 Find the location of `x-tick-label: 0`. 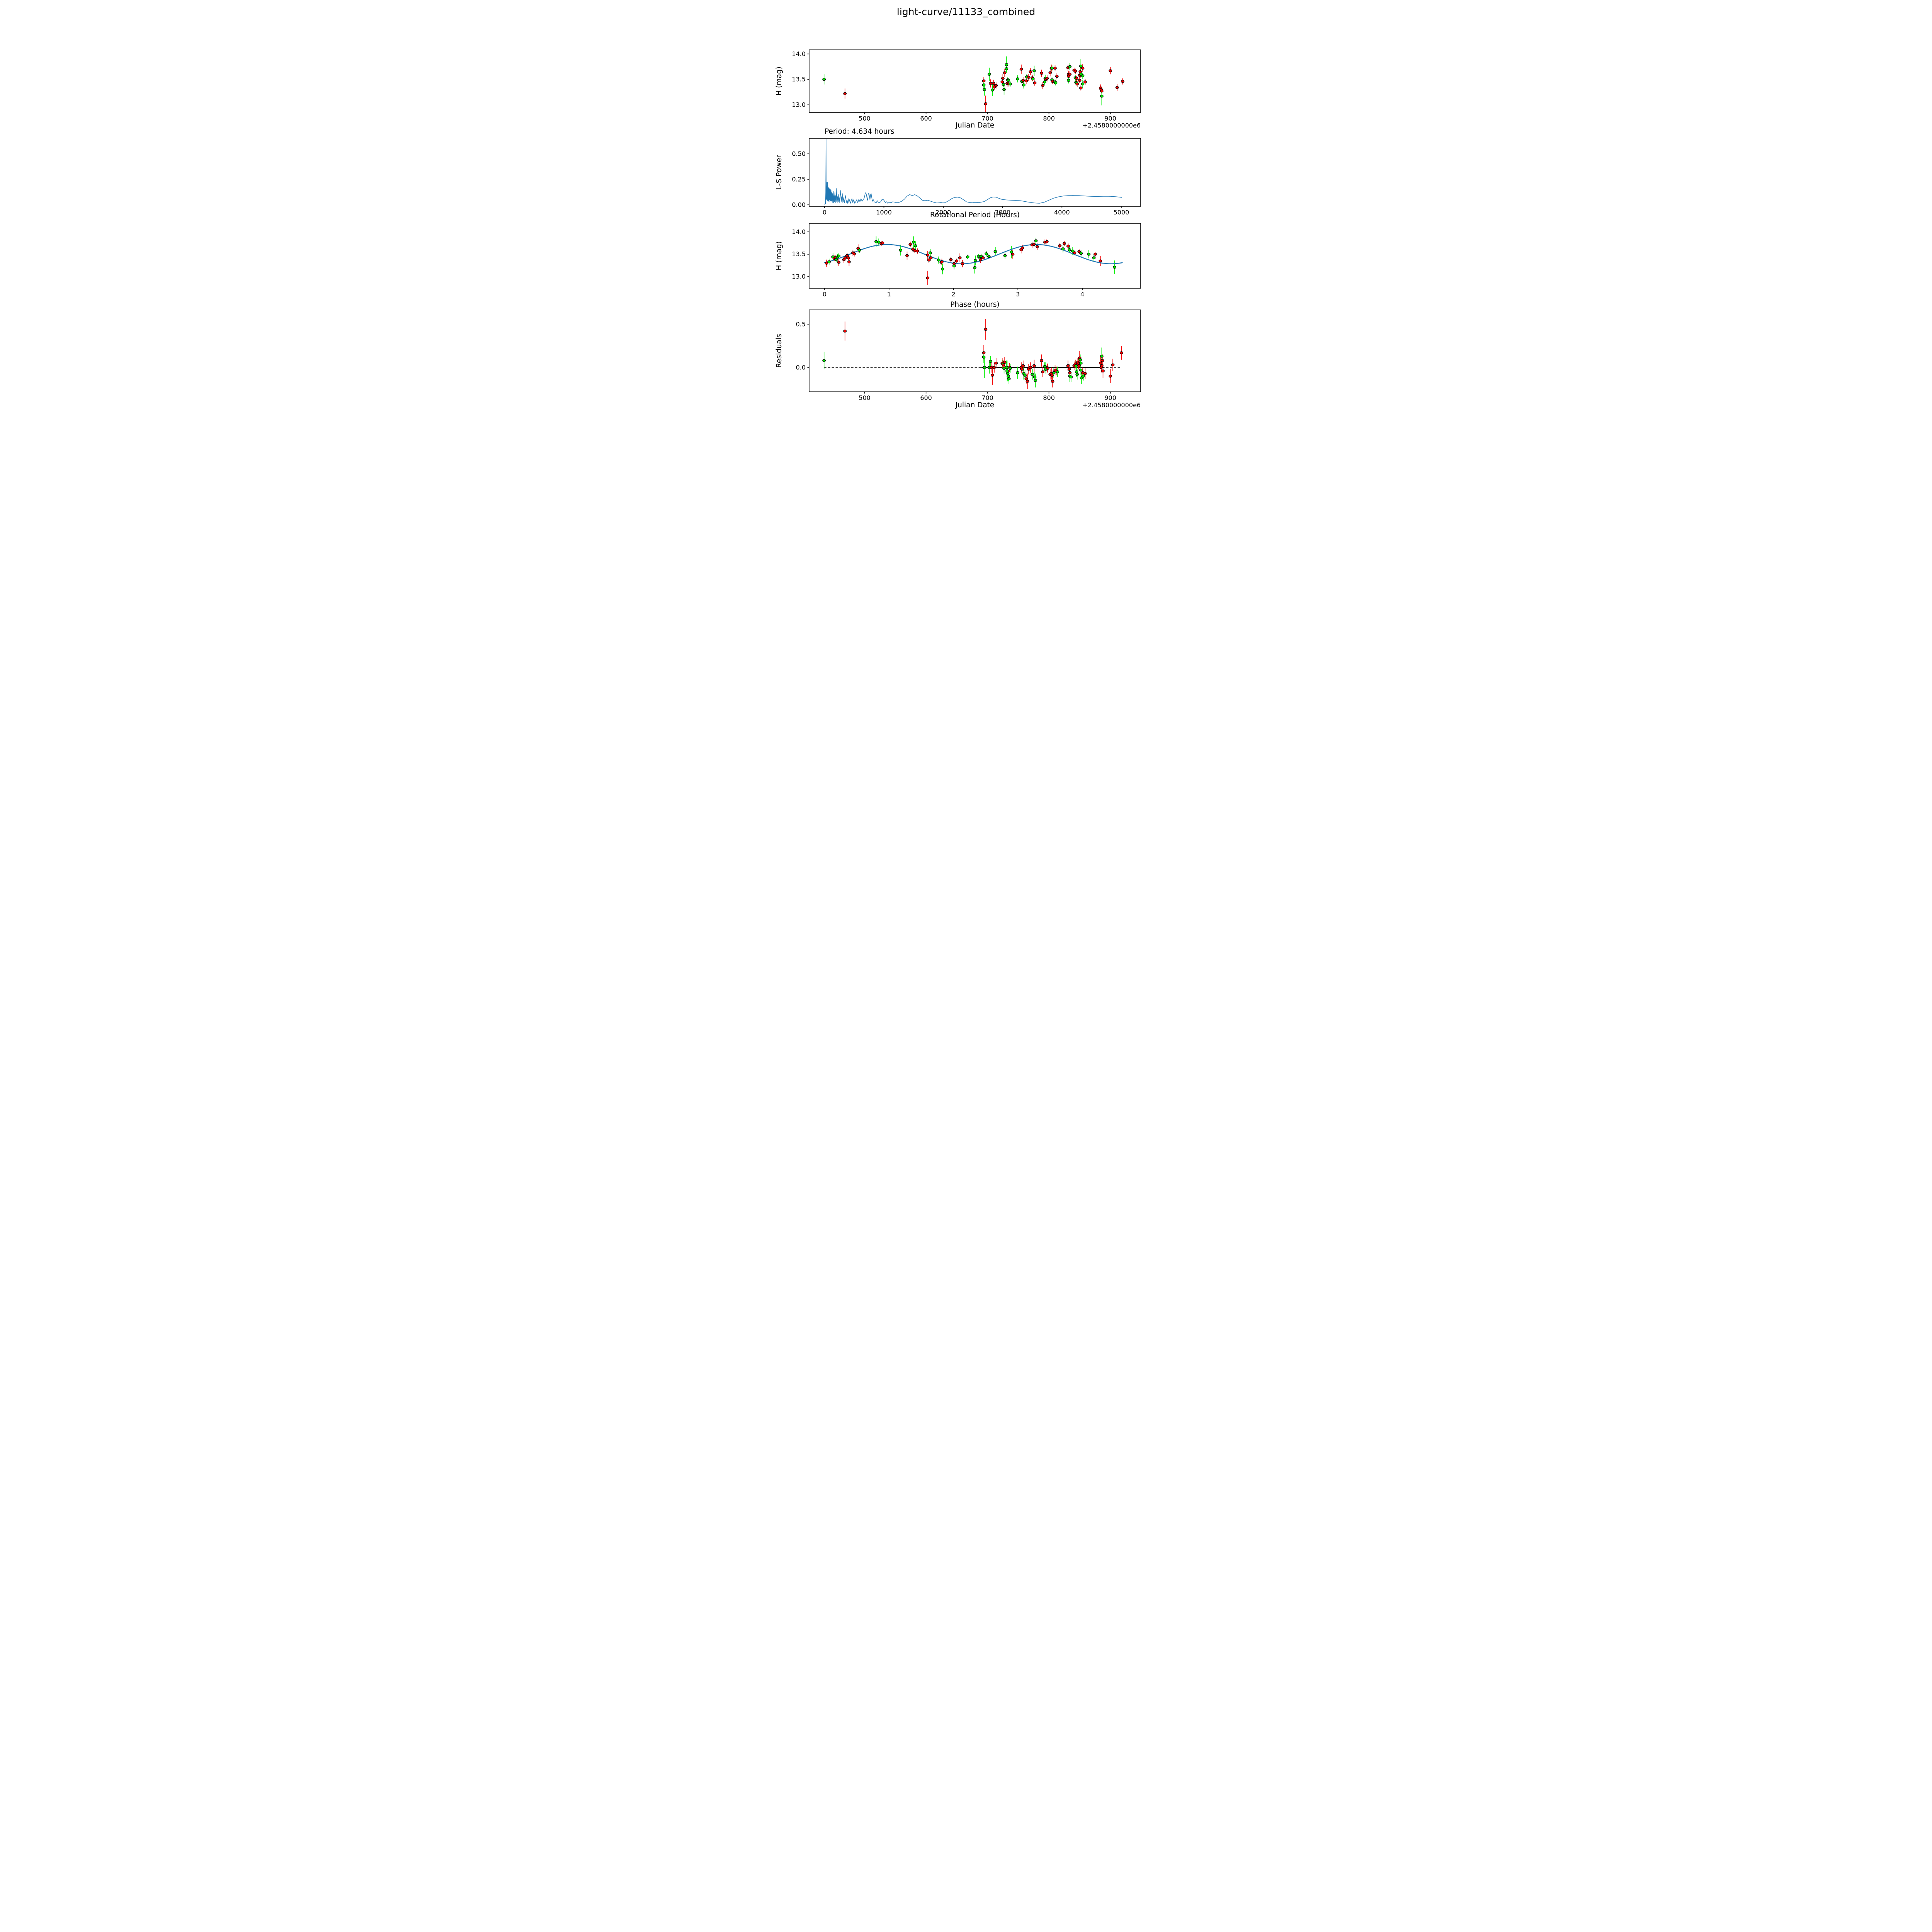

x-tick-label: 0 is located at coordinates (825, 294).